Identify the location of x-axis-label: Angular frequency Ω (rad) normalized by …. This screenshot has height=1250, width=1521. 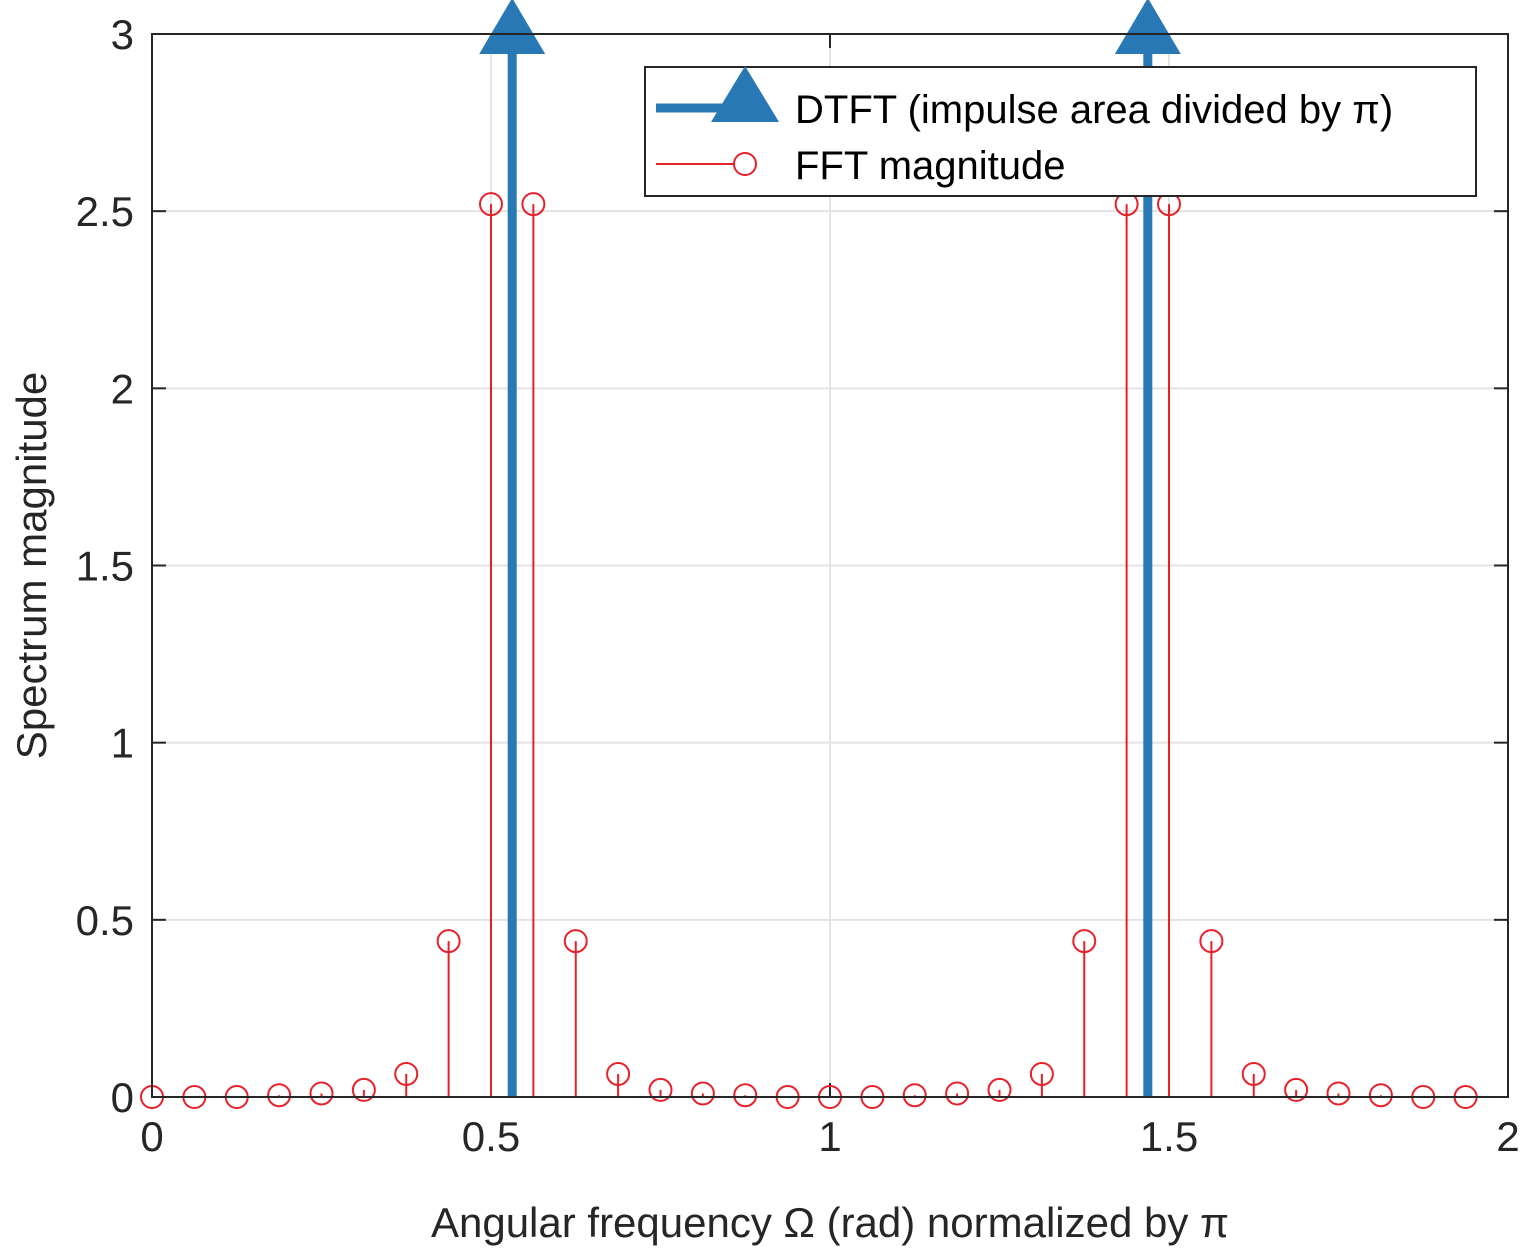
(830, 1222).